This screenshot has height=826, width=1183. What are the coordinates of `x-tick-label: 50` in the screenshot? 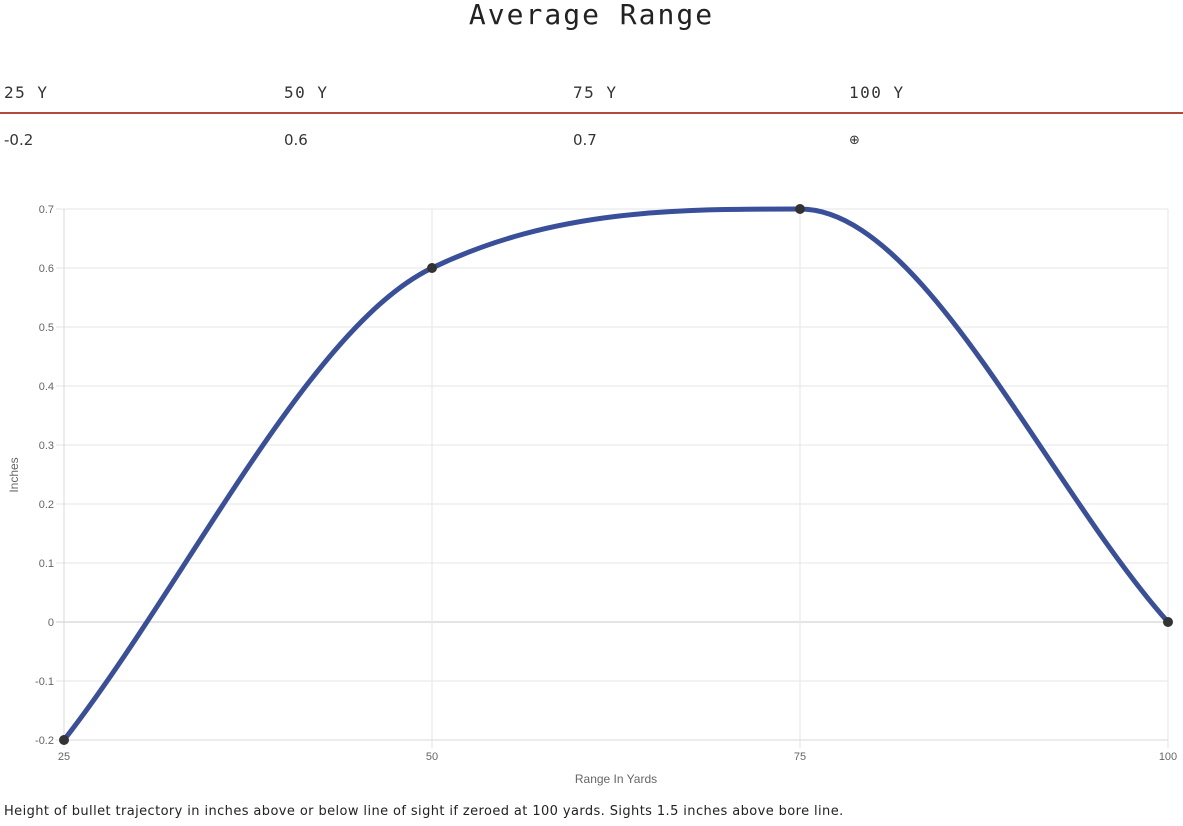 It's located at (432, 757).